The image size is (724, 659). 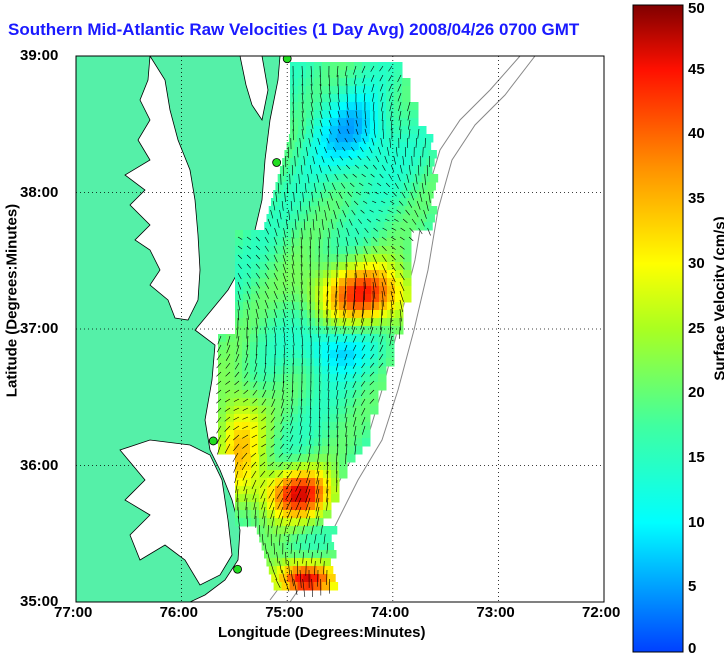 I want to click on colorbar-tick-label: 35, so click(x=696, y=199).